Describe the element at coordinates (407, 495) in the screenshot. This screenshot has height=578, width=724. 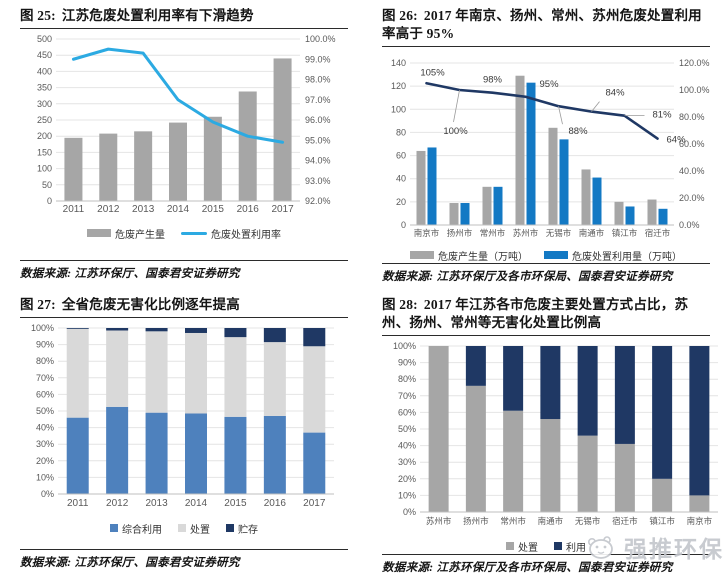
I see `svg-text: 10%` at that location.